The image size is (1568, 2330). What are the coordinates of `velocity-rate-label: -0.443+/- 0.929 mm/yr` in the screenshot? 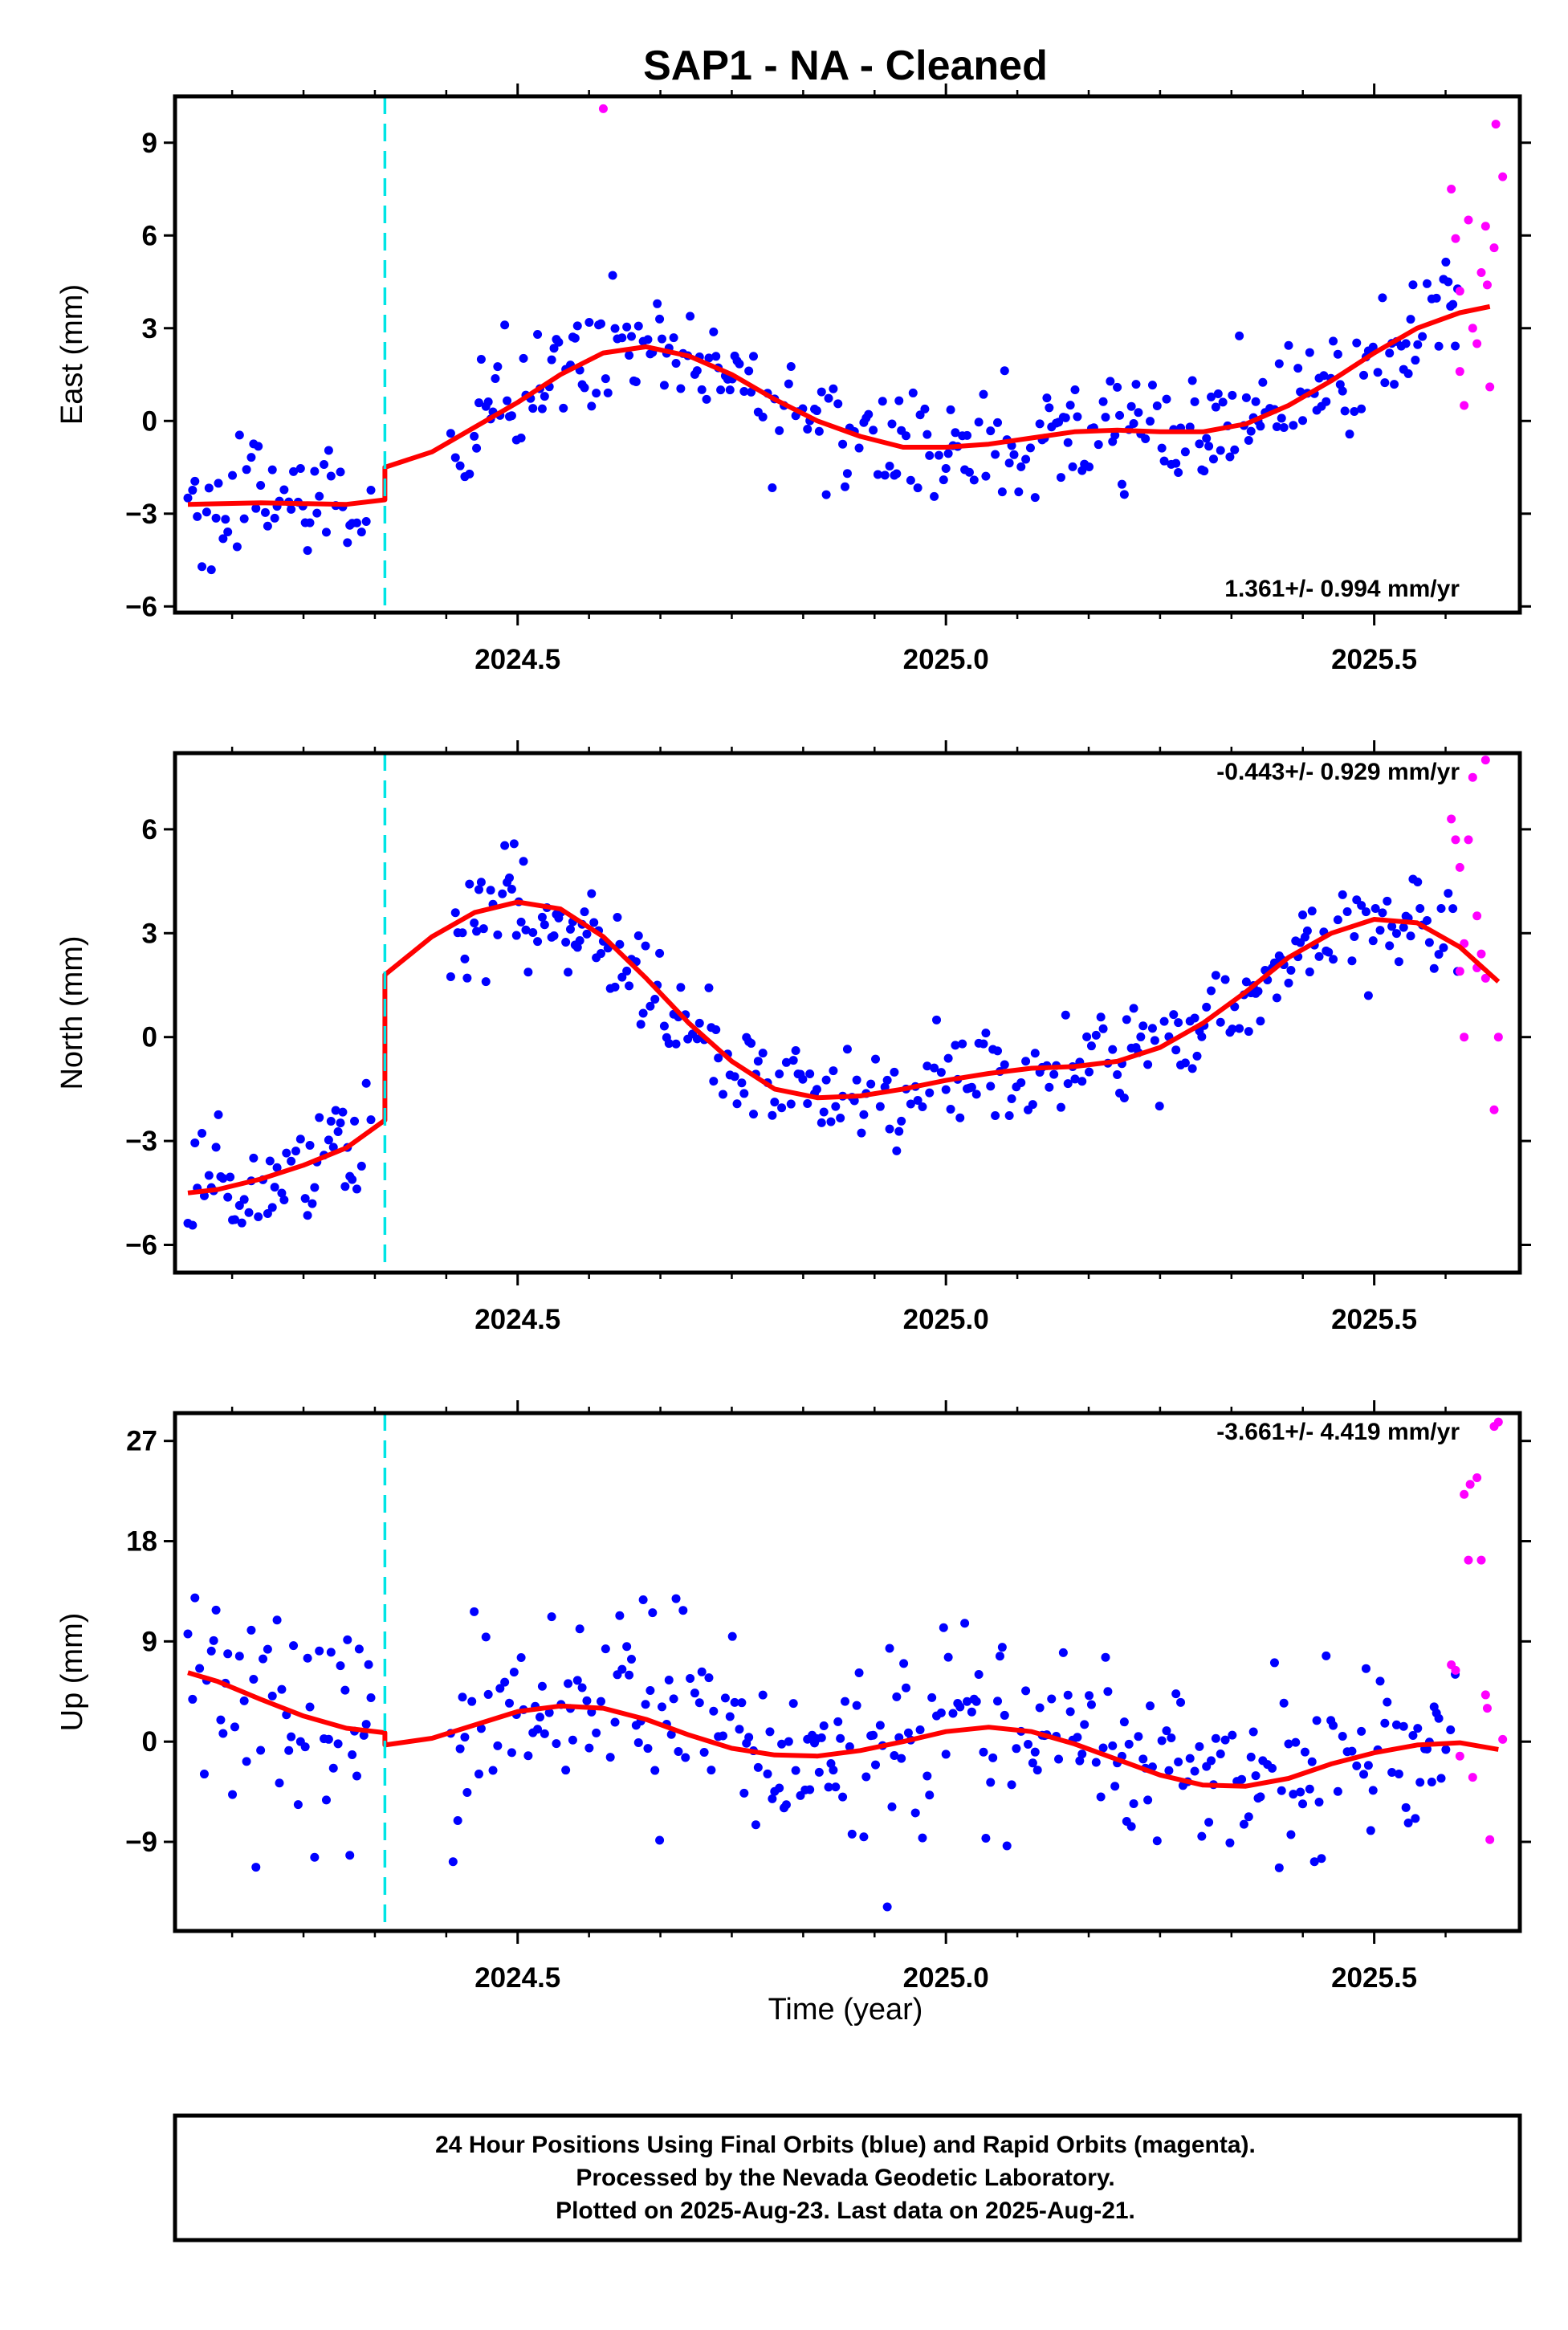 It's located at (1338, 772).